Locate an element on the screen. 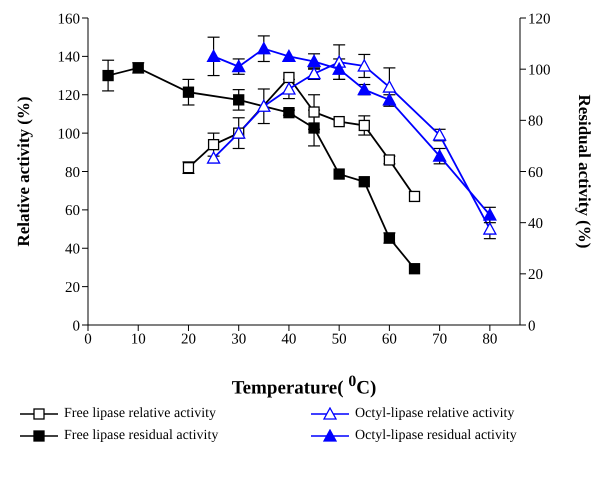 The image size is (608, 489). x-tick-label: 10 is located at coordinates (138, 340).